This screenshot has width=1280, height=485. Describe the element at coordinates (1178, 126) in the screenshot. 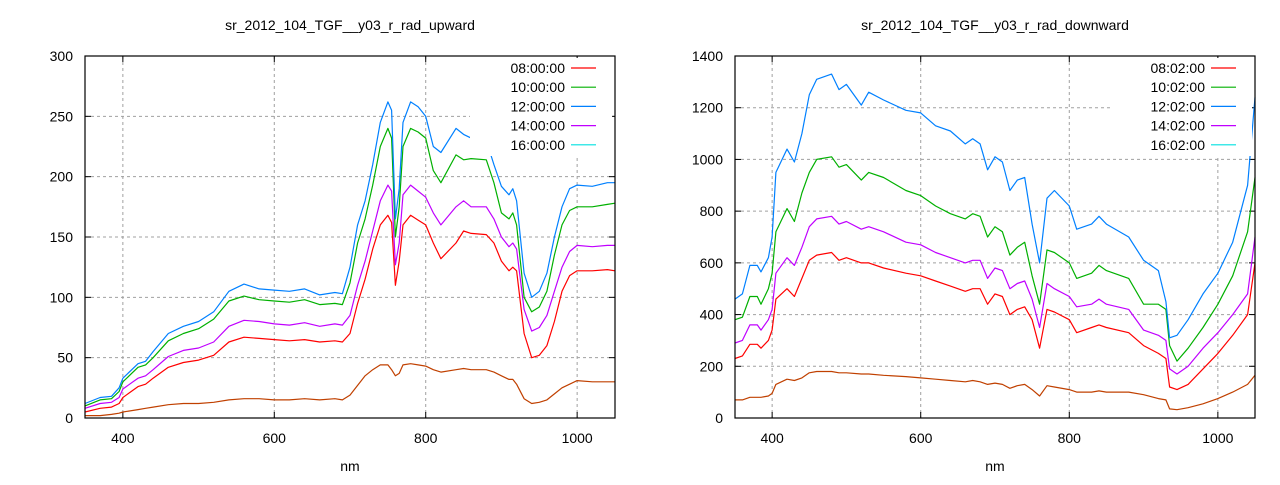

I see `legend-label: 14:02:00` at that location.